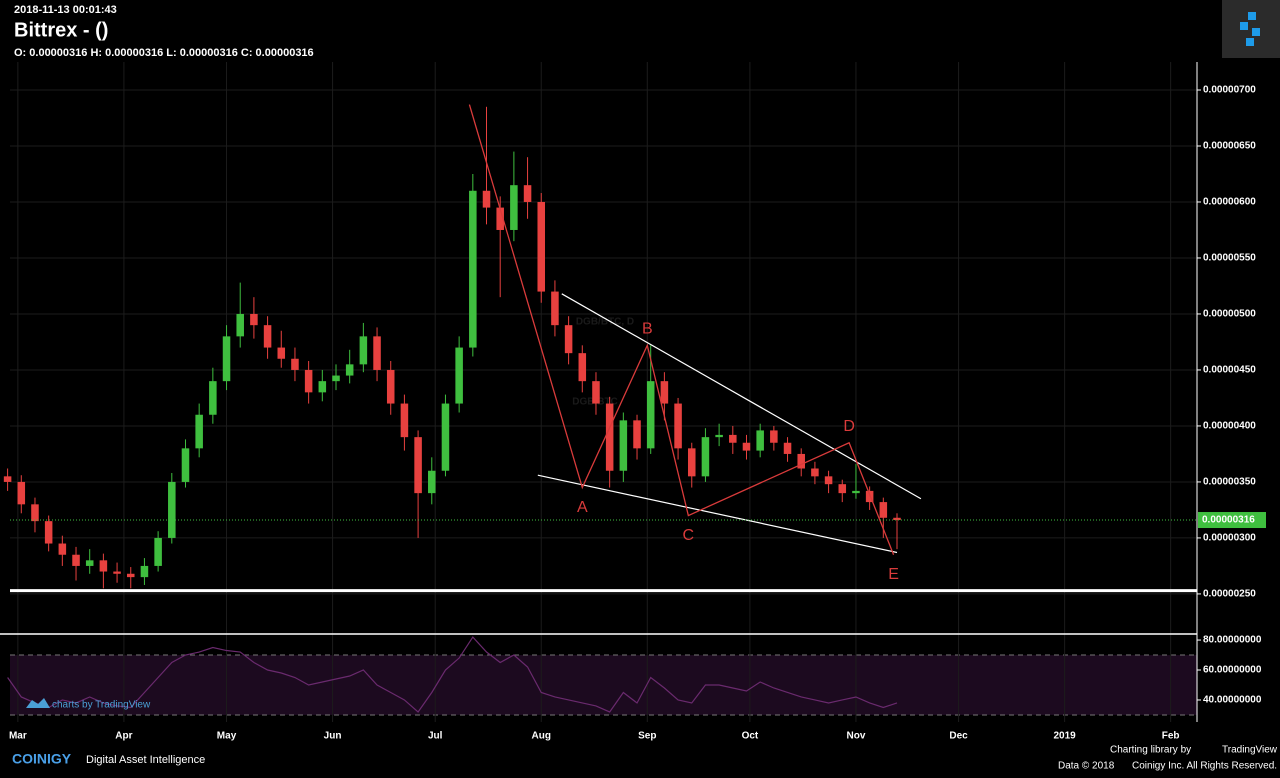  What do you see at coordinates (1229, 90) in the screenshot?
I see `y-tick-label: 0.00000700` at bounding box center [1229, 90].